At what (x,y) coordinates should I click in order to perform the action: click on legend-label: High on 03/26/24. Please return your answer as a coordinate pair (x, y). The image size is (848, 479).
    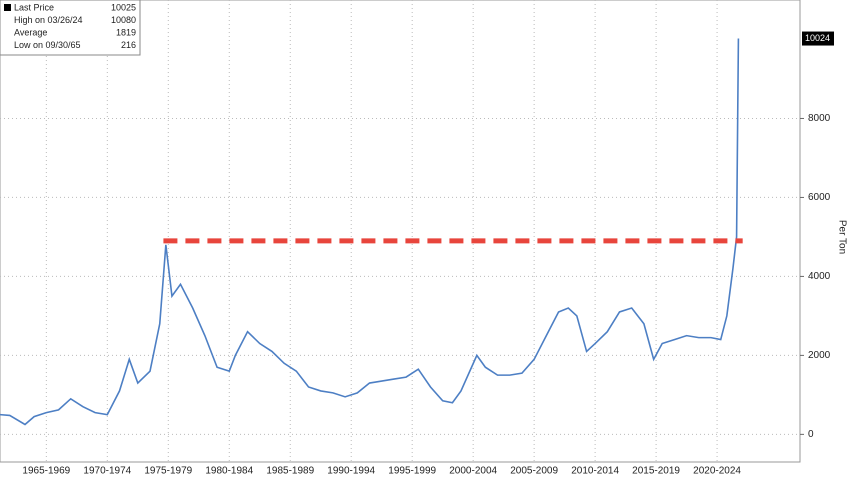
    Looking at the image, I should click on (48, 20).